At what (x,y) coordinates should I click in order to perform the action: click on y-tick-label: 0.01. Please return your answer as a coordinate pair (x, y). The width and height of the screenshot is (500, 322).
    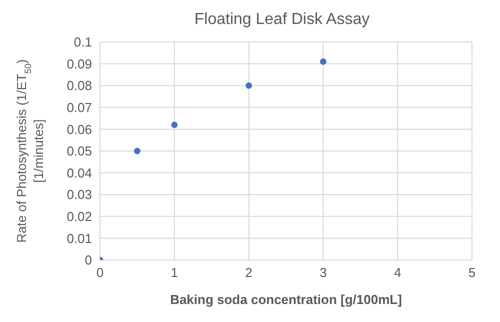
    Looking at the image, I should click on (79, 238).